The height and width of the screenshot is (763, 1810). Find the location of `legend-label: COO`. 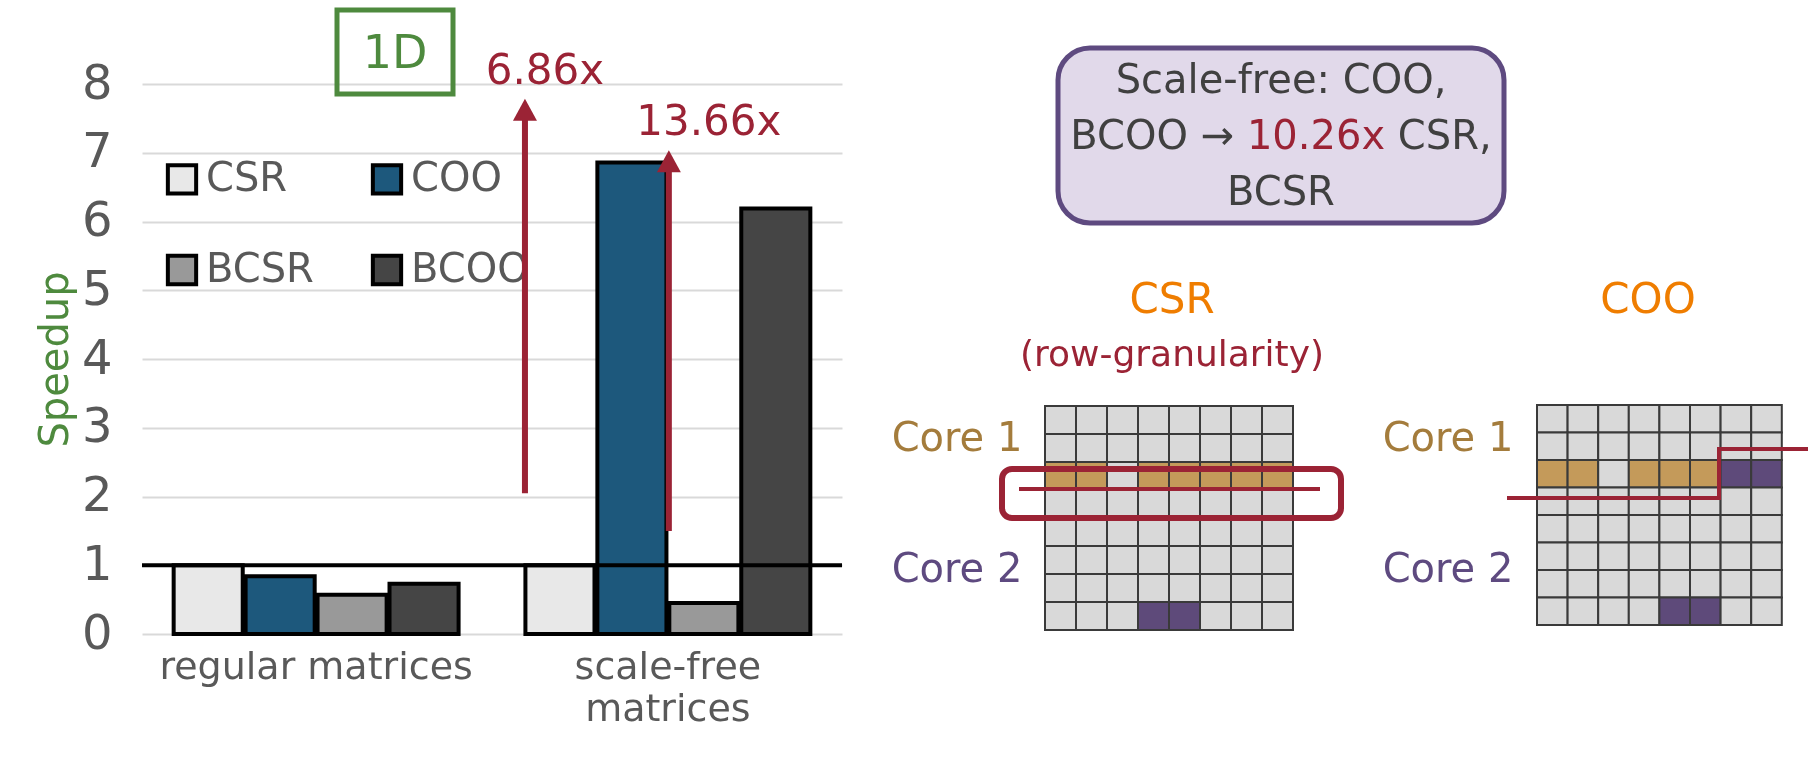

legend-label: COO is located at coordinates (456, 177).